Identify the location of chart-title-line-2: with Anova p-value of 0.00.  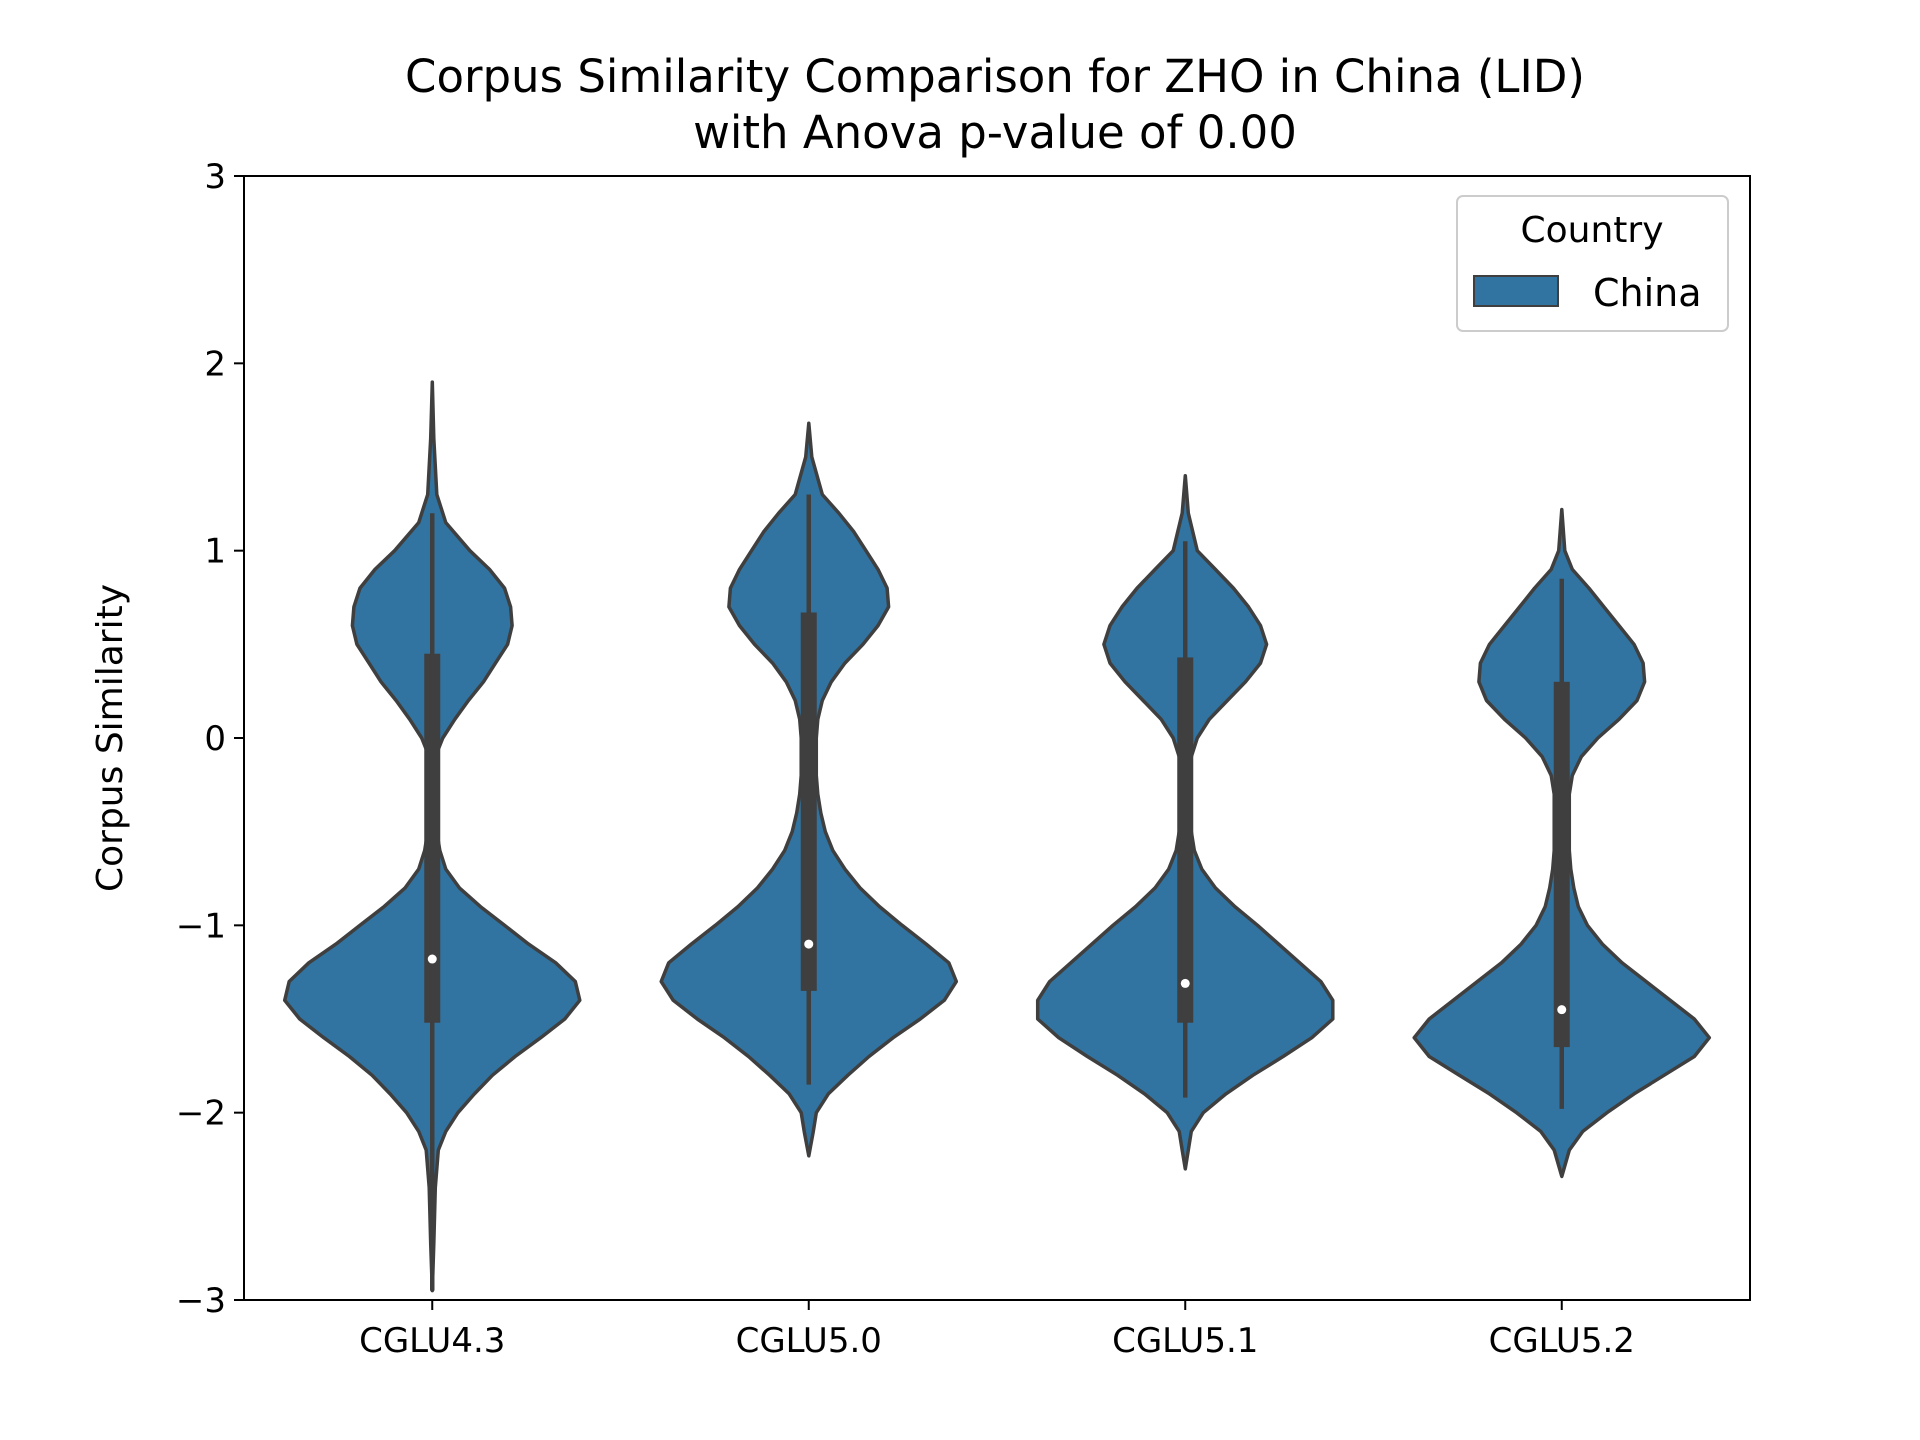
(995, 132).